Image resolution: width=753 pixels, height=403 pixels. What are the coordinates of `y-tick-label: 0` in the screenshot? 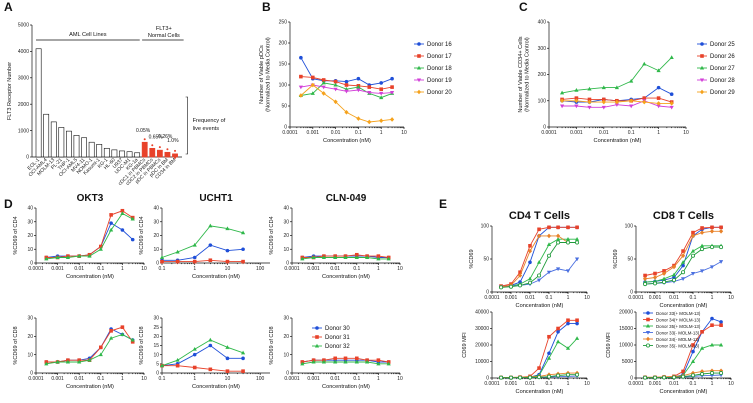 It's located at (287, 264).